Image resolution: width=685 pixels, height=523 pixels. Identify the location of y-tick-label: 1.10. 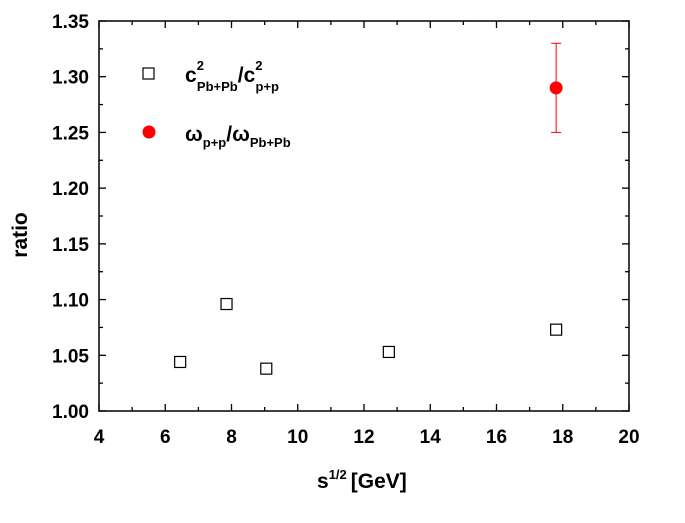
(70, 301).